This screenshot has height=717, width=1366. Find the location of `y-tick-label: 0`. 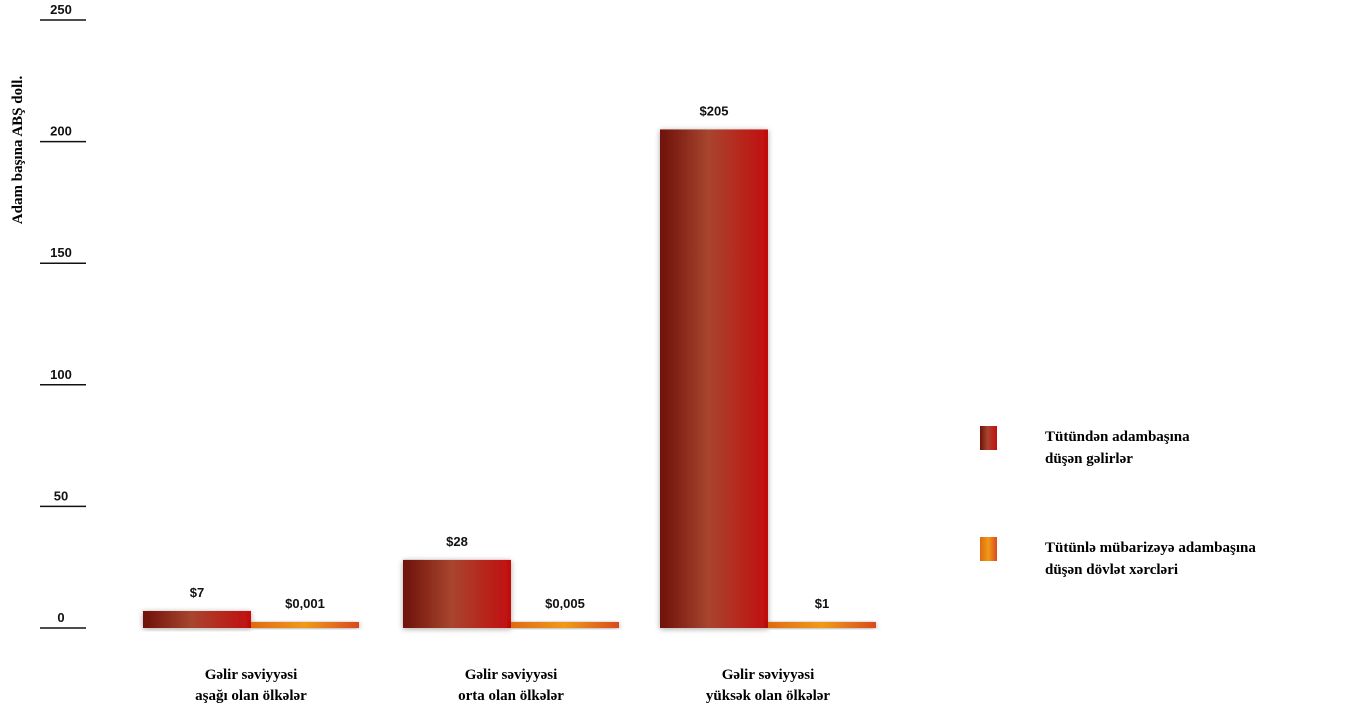

y-tick-label: 0 is located at coordinates (60, 617).